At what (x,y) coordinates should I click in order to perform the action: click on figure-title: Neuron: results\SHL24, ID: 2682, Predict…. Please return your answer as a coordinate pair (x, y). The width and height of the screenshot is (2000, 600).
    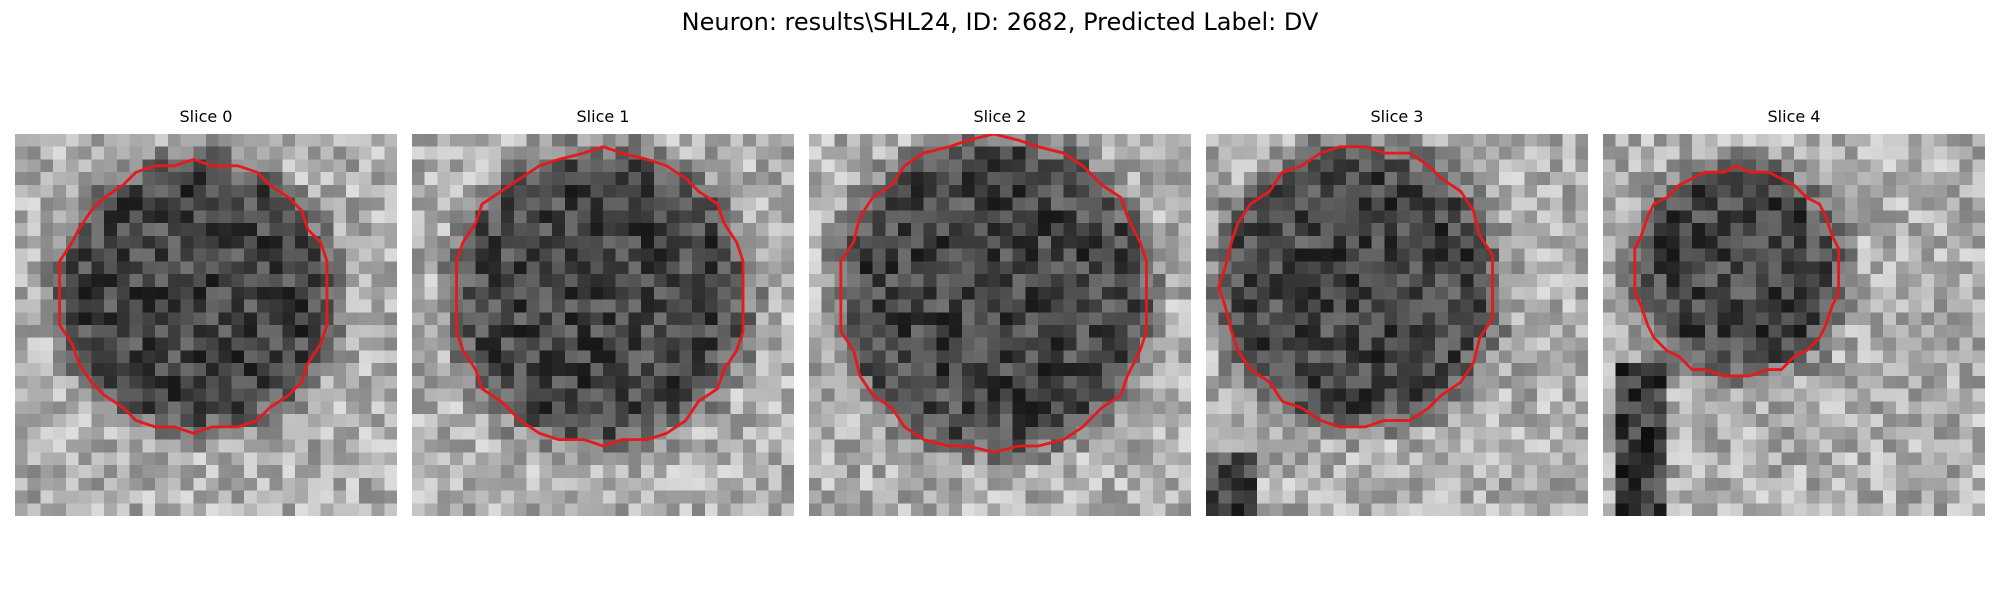
    Looking at the image, I should click on (1000, 22).